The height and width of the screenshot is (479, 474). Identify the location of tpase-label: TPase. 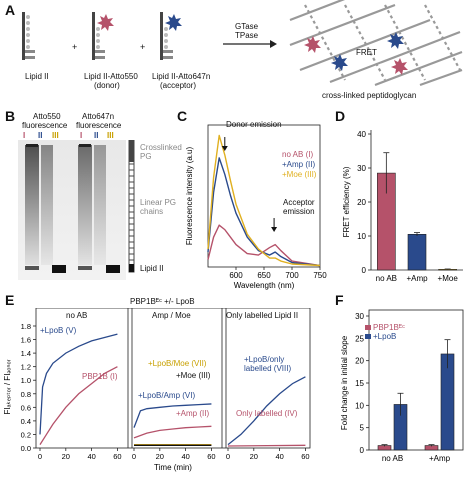
(247, 35).